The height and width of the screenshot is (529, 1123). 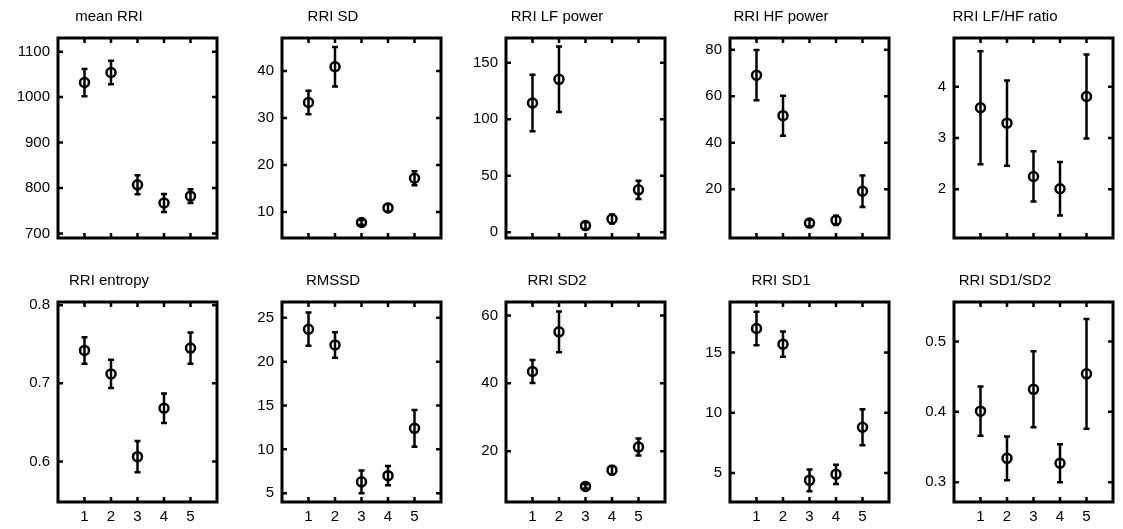 What do you see at coordinates (109, 16) in the screenshot?
I see `chart-title: mean RRI` at bounding box center [109, 16].